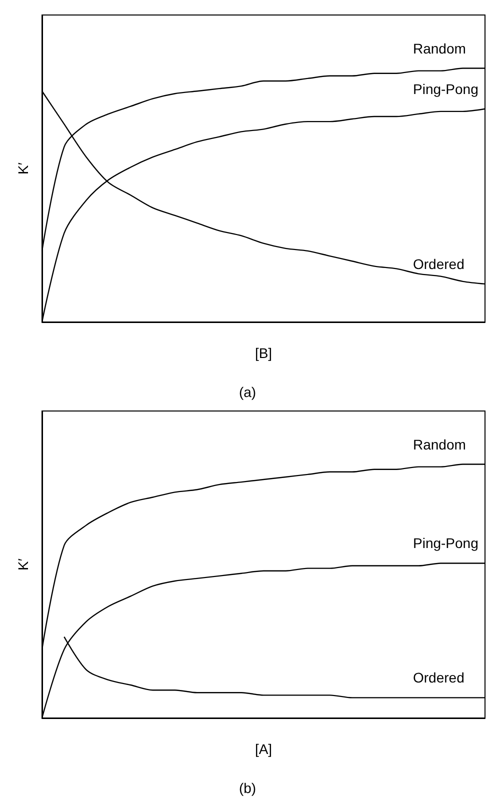 The width and height of the screenshot is (495, 811). Describe the element at coordinates (247, 392) in the screenshot. I see `text: (a)` at that location.